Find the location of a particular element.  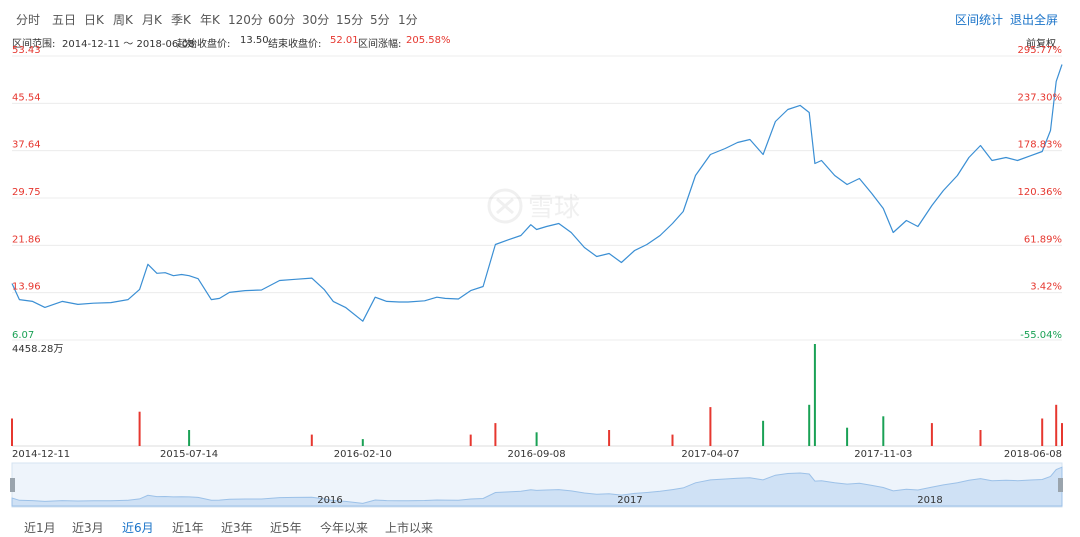

watermark-text: 雪球 is located at coordinates (554, 208).